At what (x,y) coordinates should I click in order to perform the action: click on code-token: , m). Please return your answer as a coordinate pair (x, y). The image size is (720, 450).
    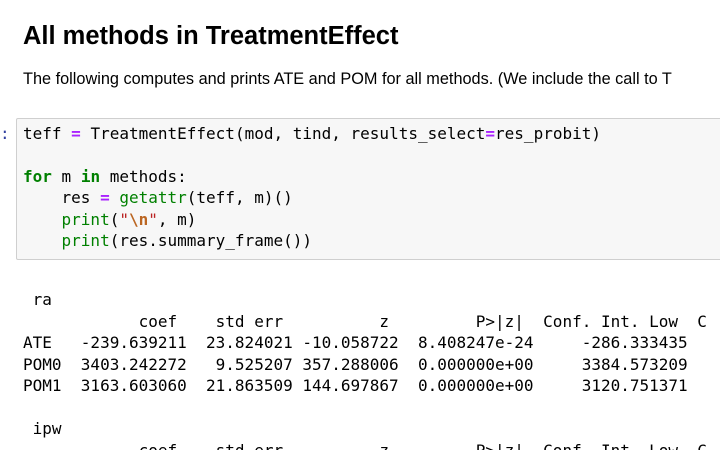
    Looking at the image, I should click on (177, 219).